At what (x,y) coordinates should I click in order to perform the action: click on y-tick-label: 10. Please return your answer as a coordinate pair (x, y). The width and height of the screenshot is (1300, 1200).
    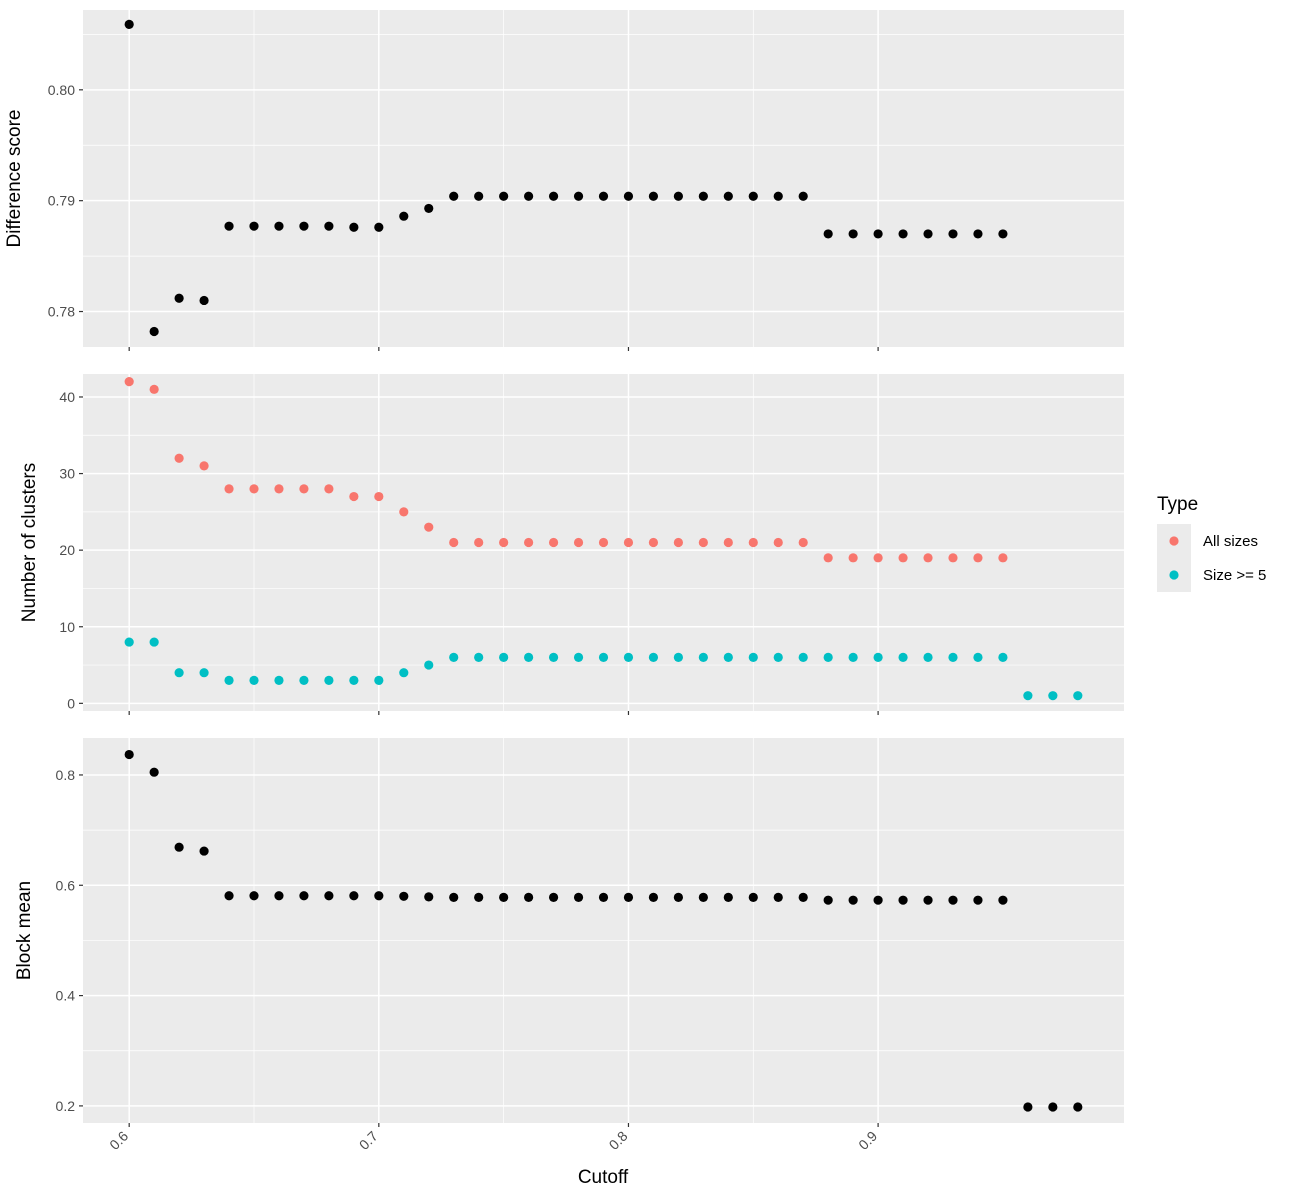
    Looking at the image, I should click on (67, 627).